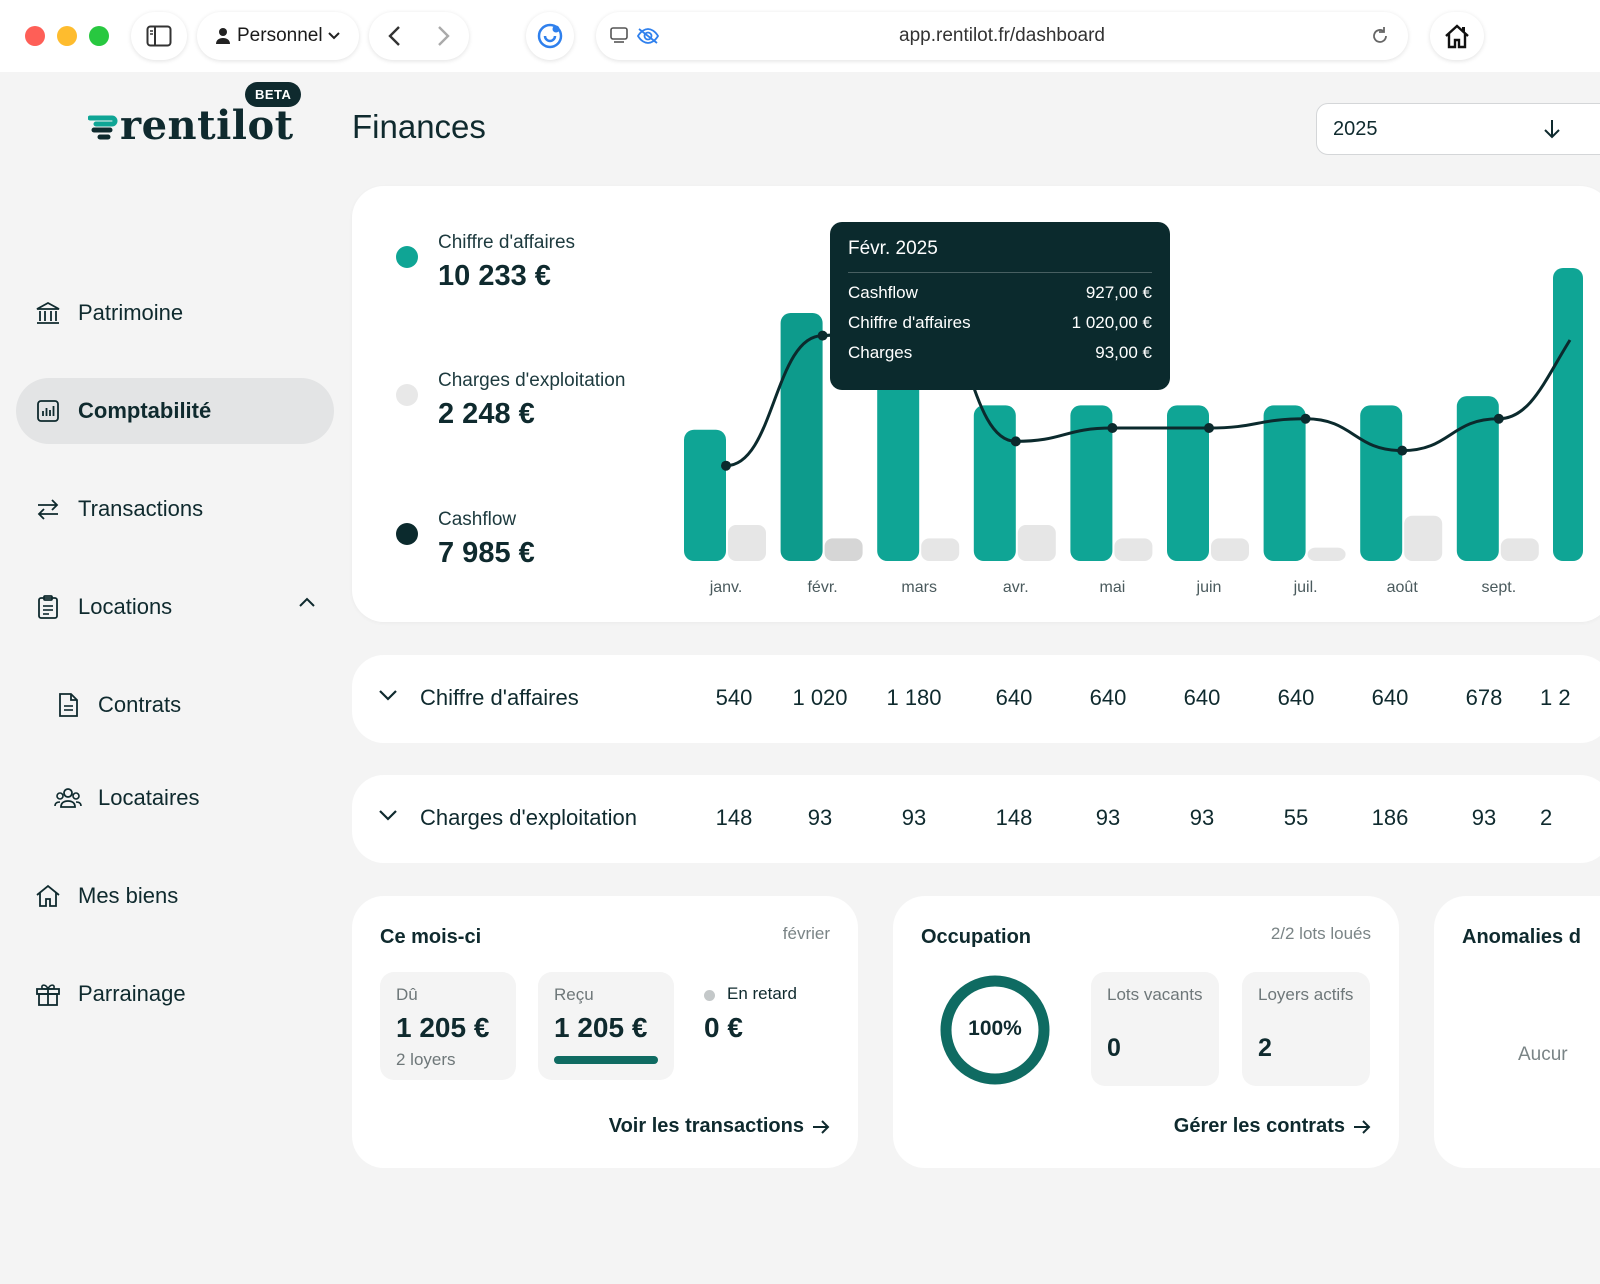 The image size is (1600, 1284). What do you see at coordinates (914, 697) in the screenshot?
I see `row-value: 1 180` at bounding box center [914, 697].